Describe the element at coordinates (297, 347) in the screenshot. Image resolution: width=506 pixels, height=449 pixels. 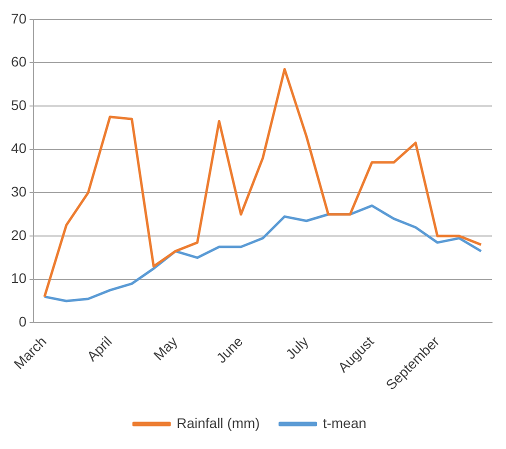
I see `x-tick-label: July` at that location.